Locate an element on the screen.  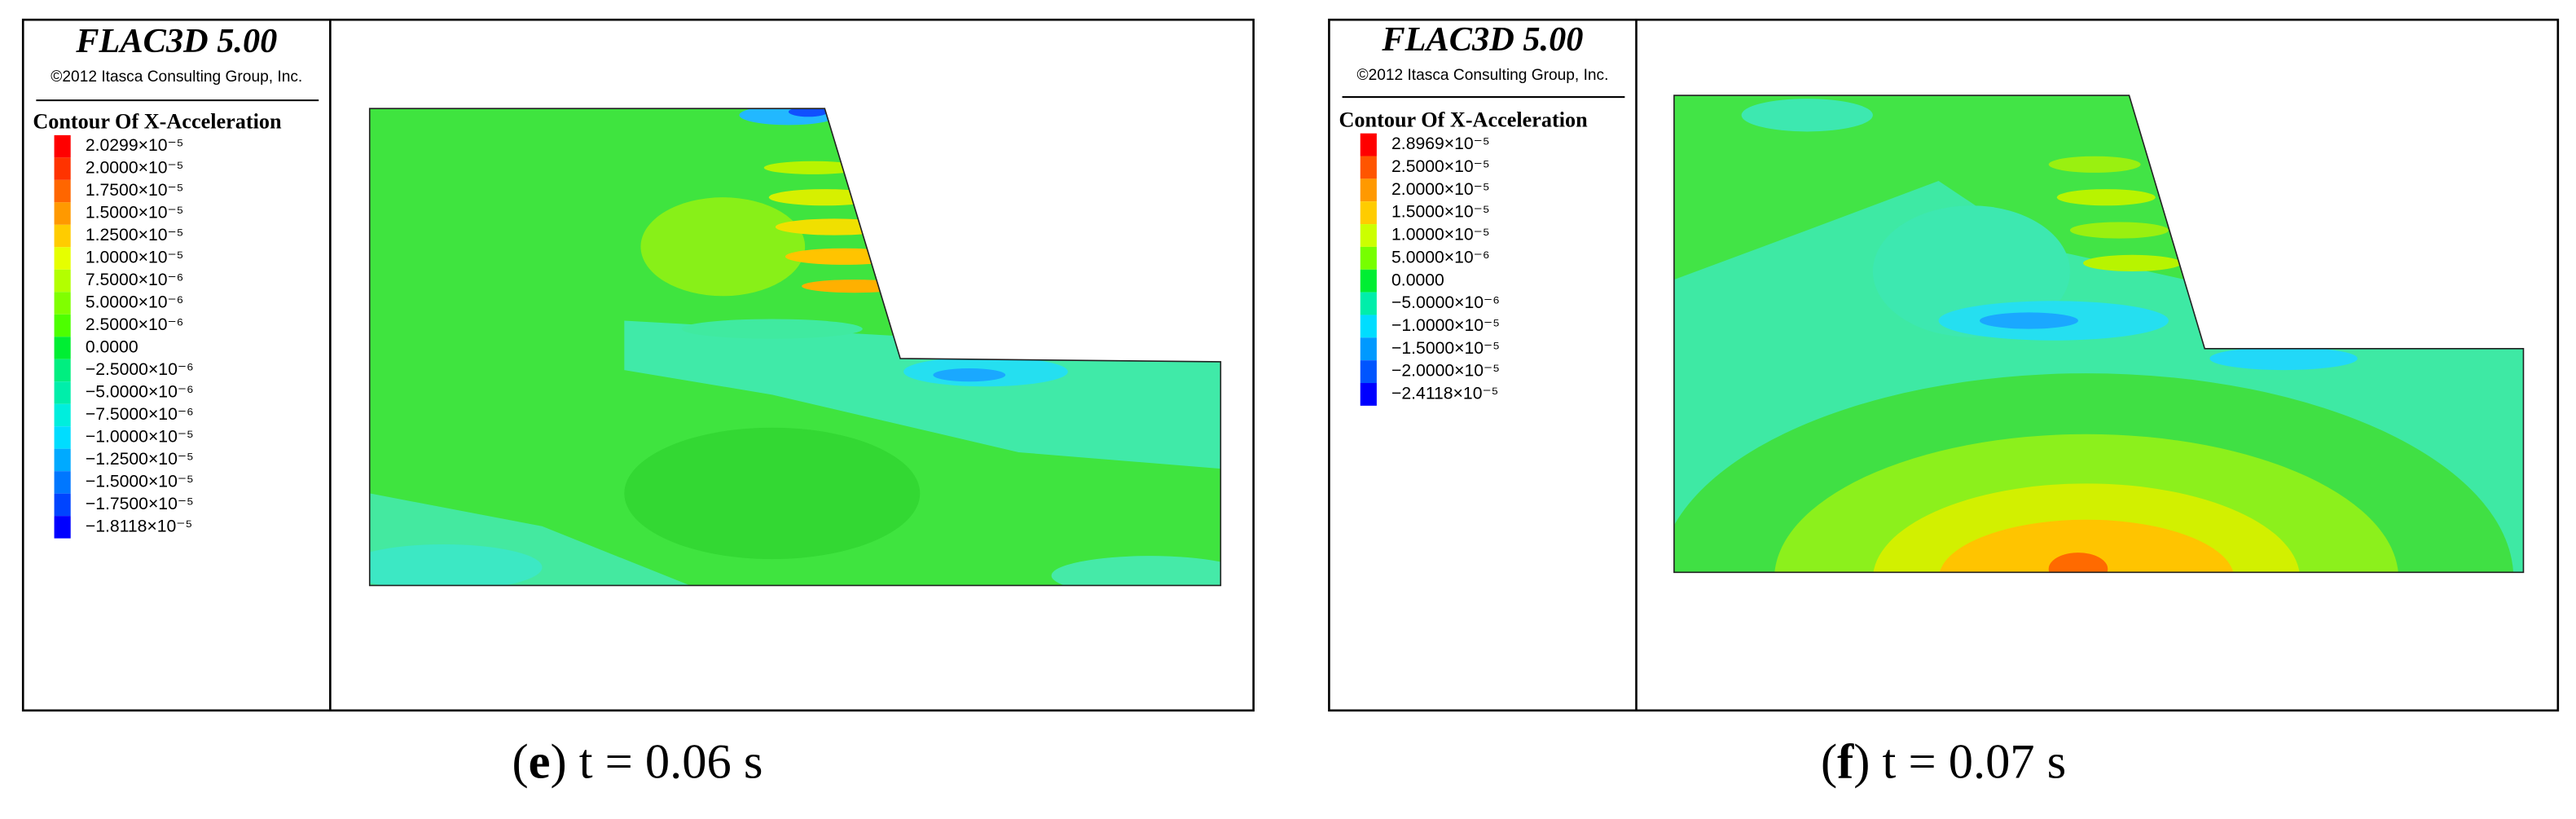
legend-label: 2.5000×10⁻⁵ is located at coordinates (1440, 166).